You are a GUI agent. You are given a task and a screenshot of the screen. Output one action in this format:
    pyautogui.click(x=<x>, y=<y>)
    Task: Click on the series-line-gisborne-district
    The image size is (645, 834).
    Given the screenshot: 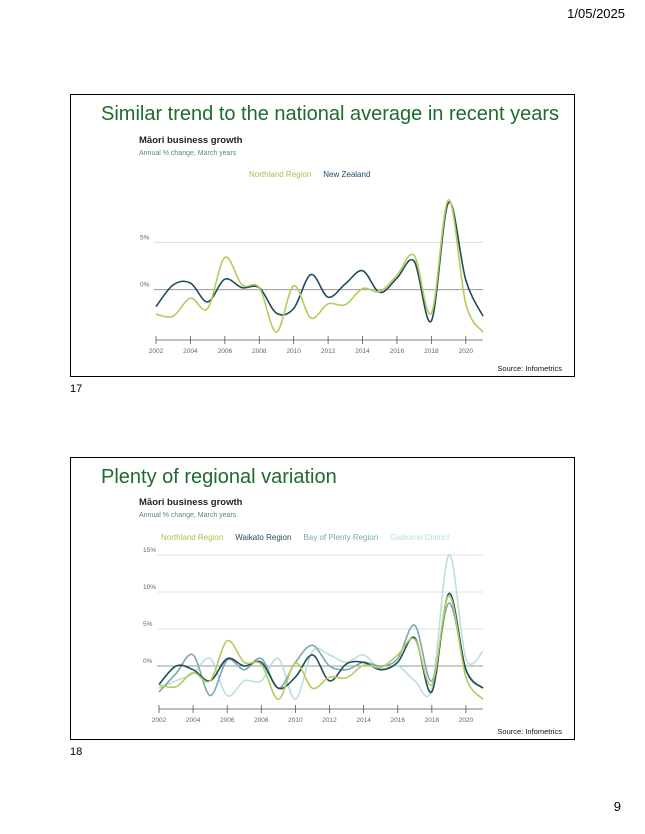 What is the action you would take?
    pyautogui.click(x=321, y=627)
    